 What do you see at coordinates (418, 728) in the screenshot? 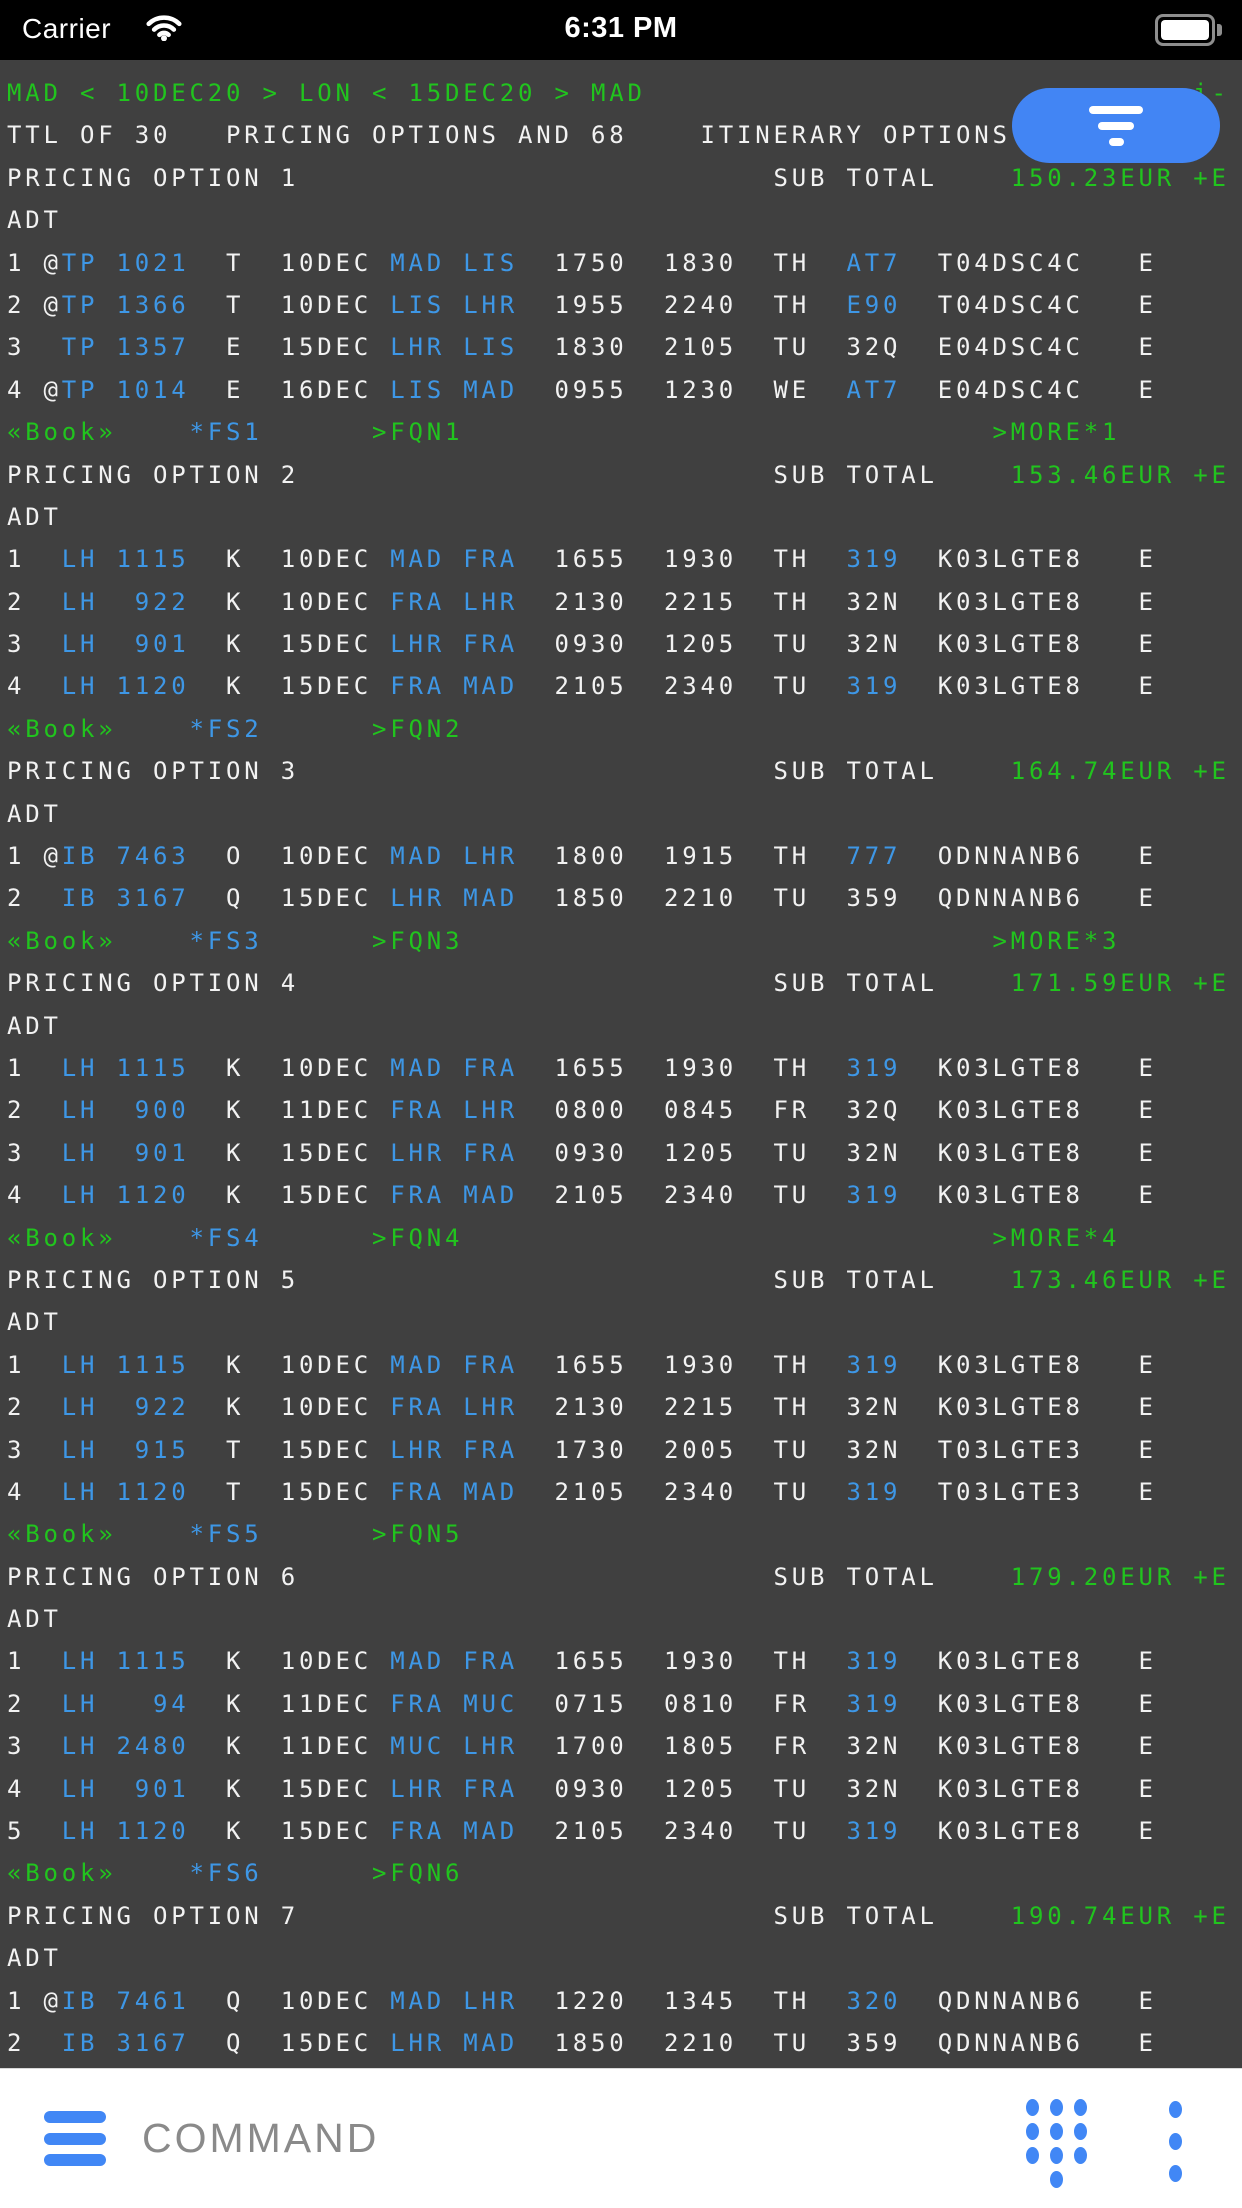
I see `fqn-link: >FQN2` at bounding box center [418, 728].